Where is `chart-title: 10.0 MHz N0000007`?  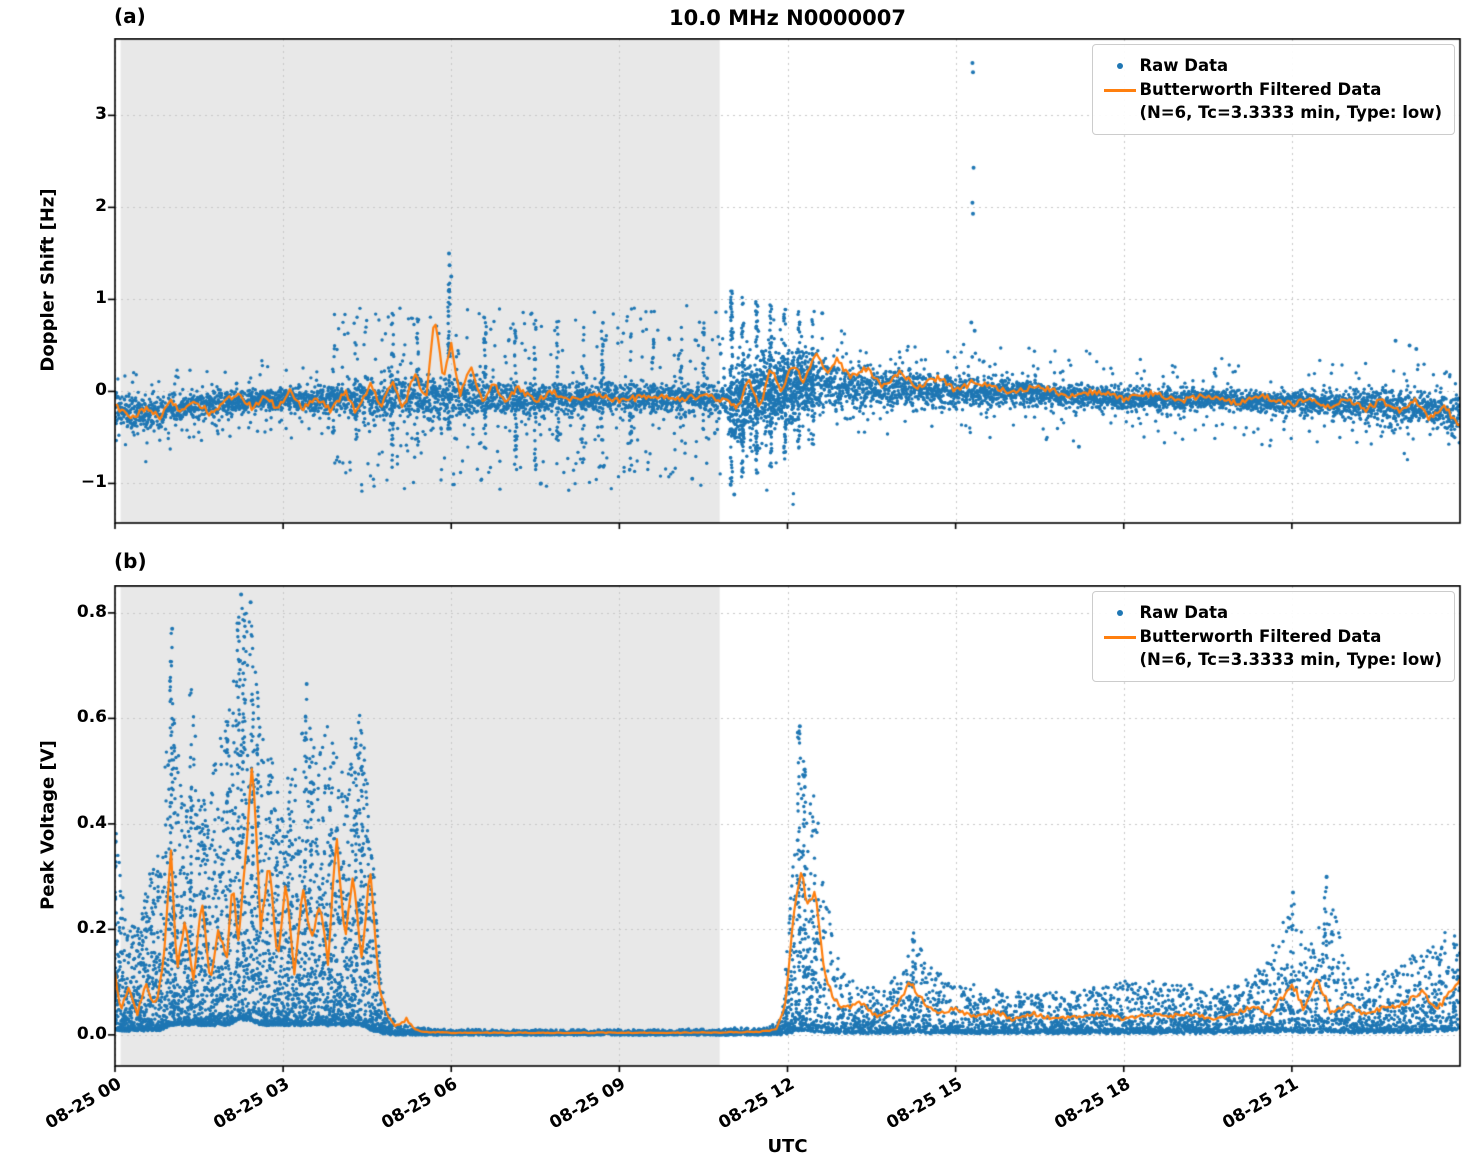
chart-title: 10.0 MHz N0000007 is located at coordinates (787, 18).